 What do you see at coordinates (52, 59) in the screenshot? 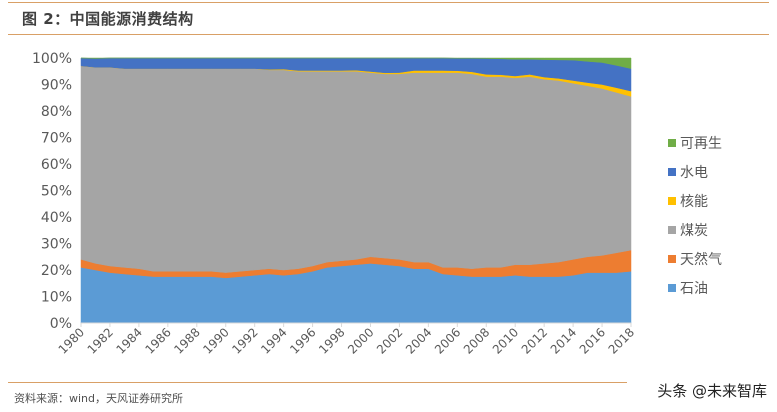
I see `y-tick-label: 100%` at bounding box center [52, 59].